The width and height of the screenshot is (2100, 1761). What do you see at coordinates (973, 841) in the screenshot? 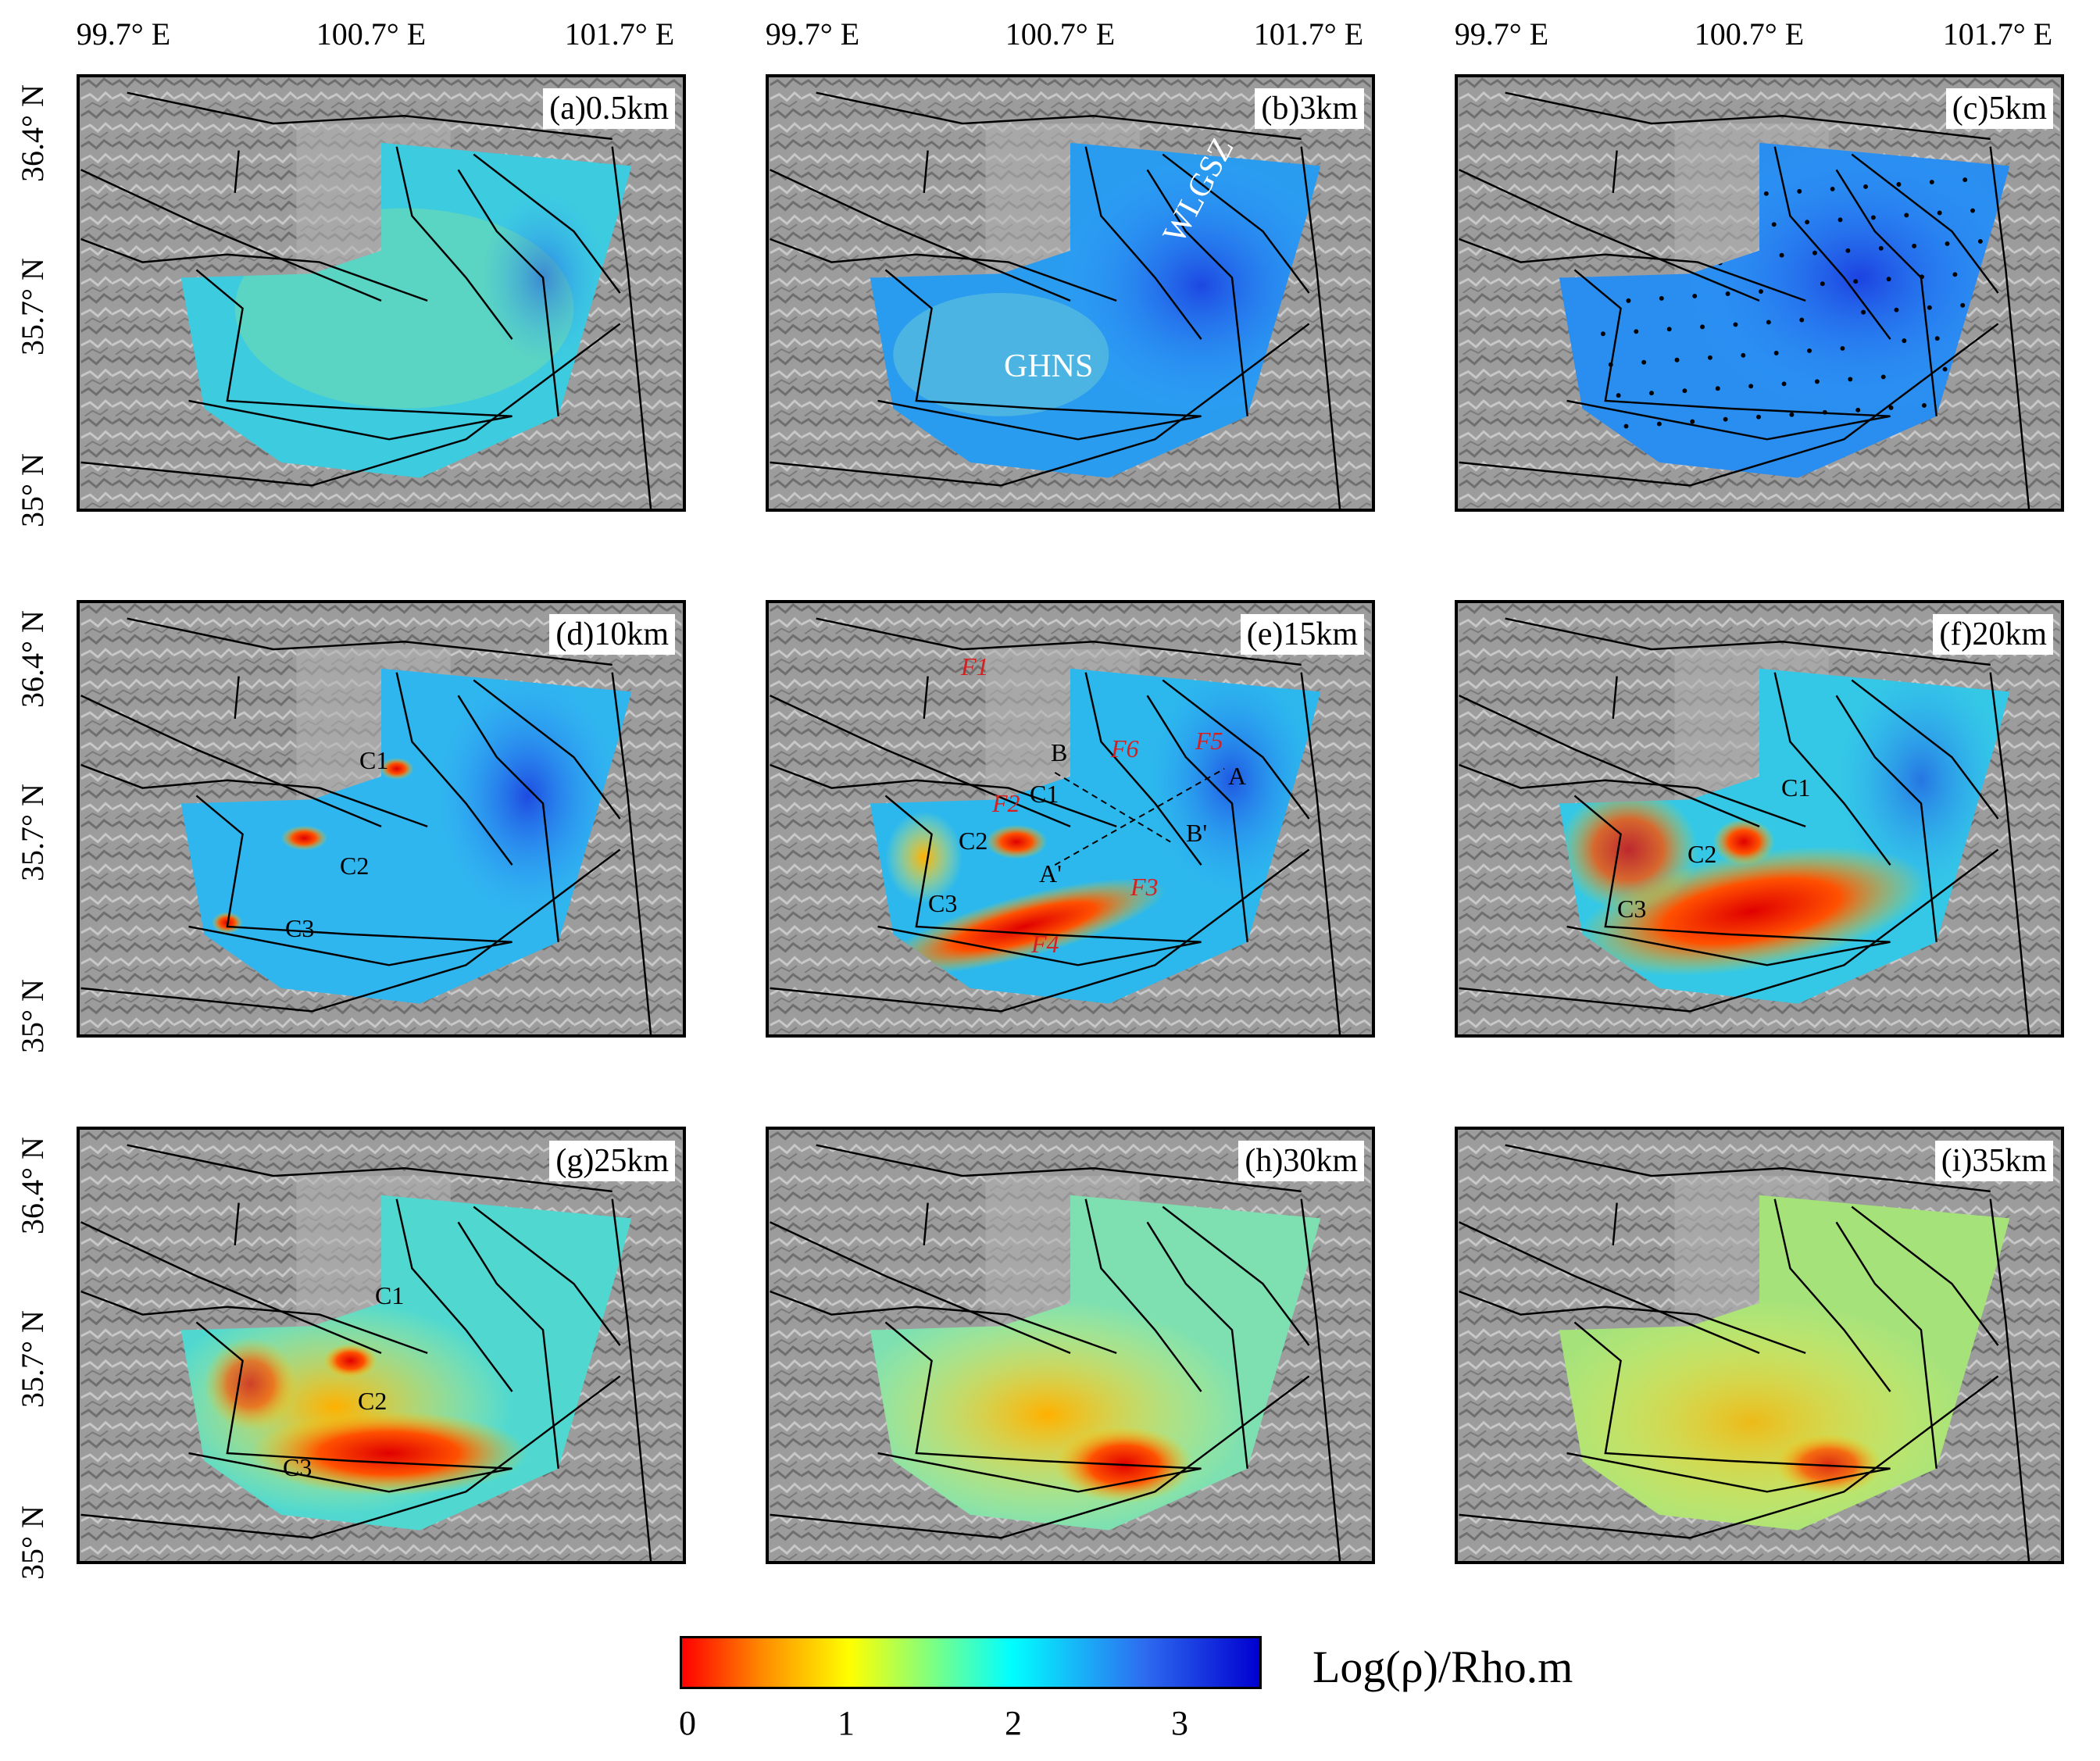
I see `map-annotation-e: C2` at bounding box center [973, 841].